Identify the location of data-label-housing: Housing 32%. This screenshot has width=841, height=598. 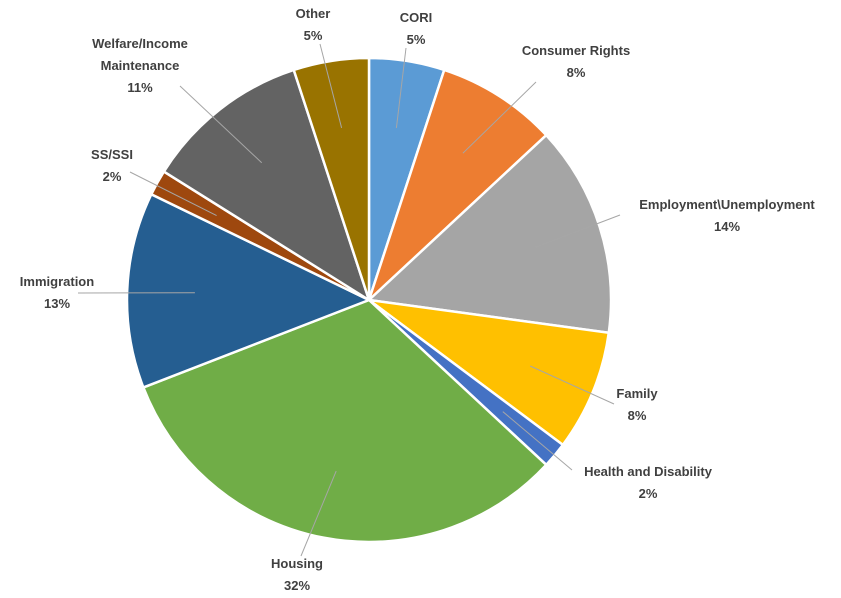
(297, 574).